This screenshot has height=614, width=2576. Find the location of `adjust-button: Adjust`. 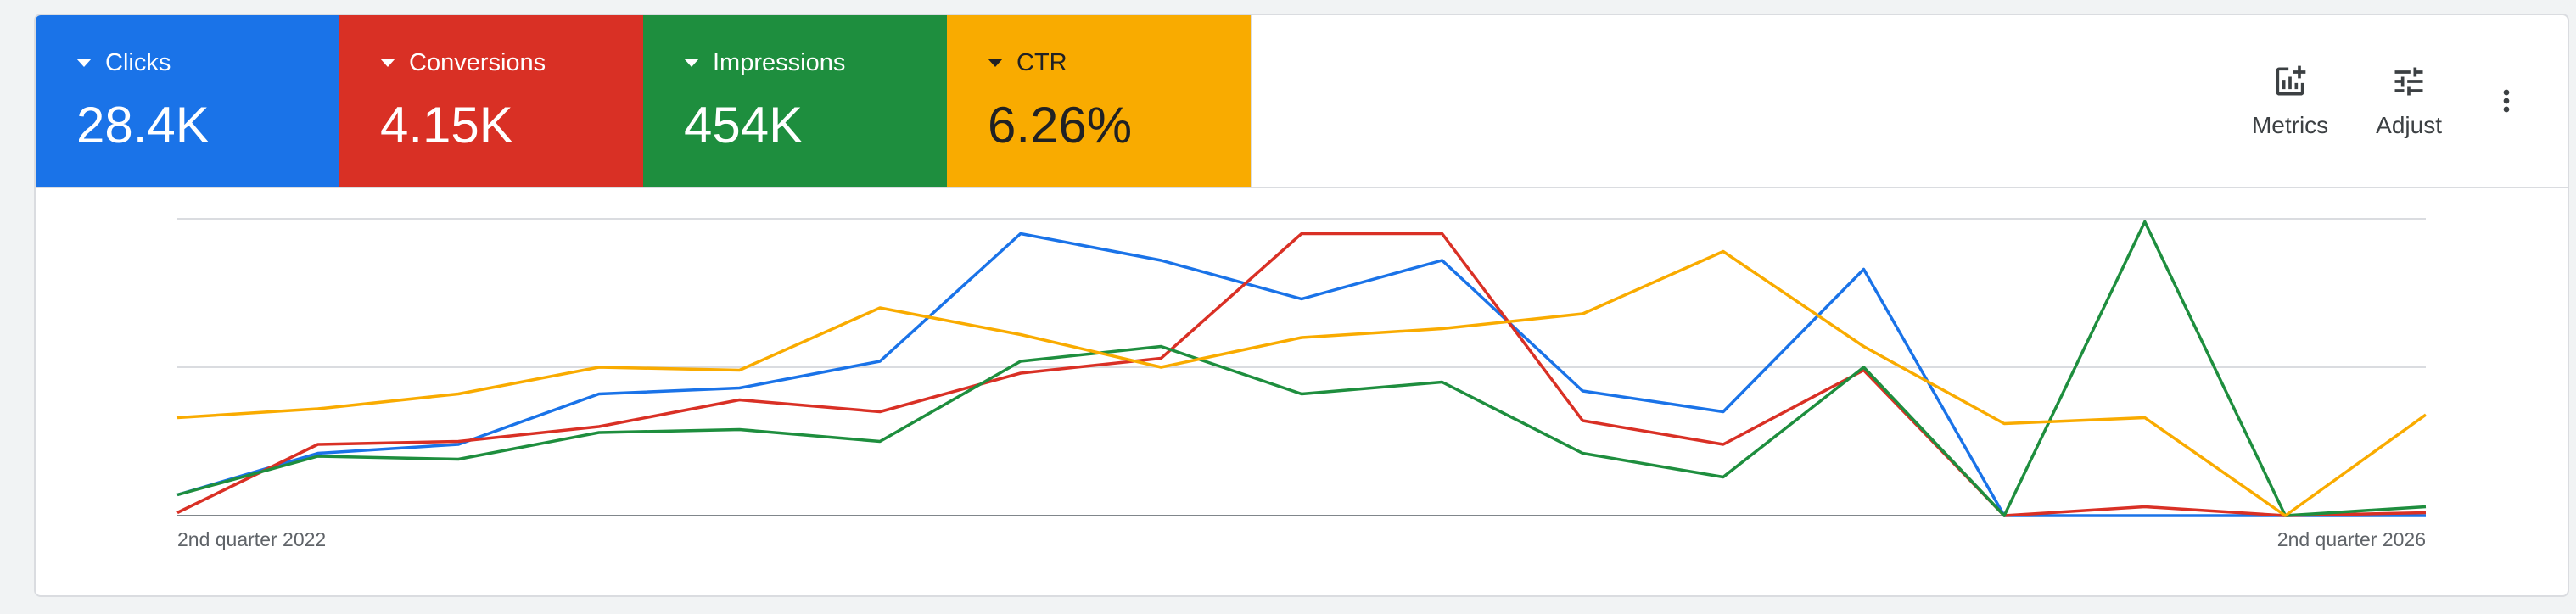

adjust-button: Adjust is located at coordinates (2409, 101).